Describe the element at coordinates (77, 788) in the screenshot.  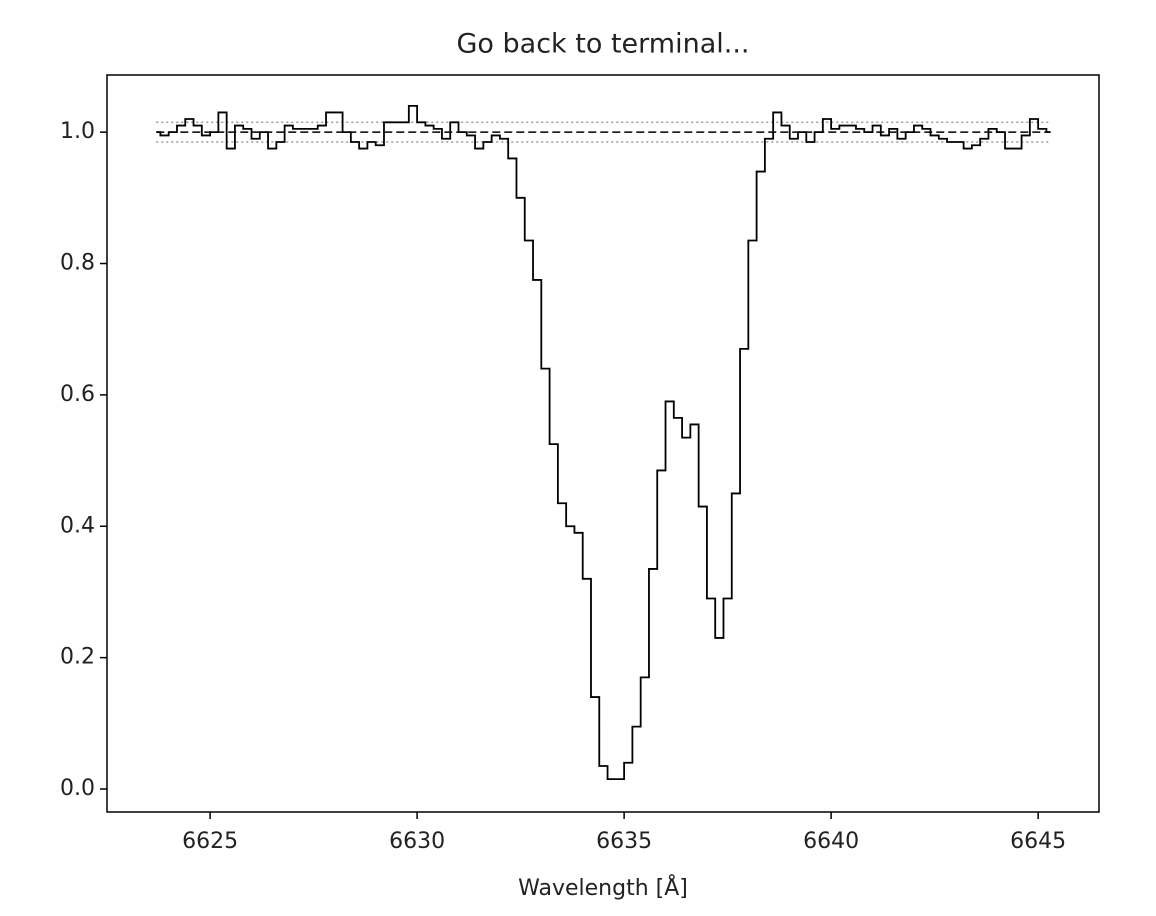
I see `y-tick-label: 0.0` at that location.